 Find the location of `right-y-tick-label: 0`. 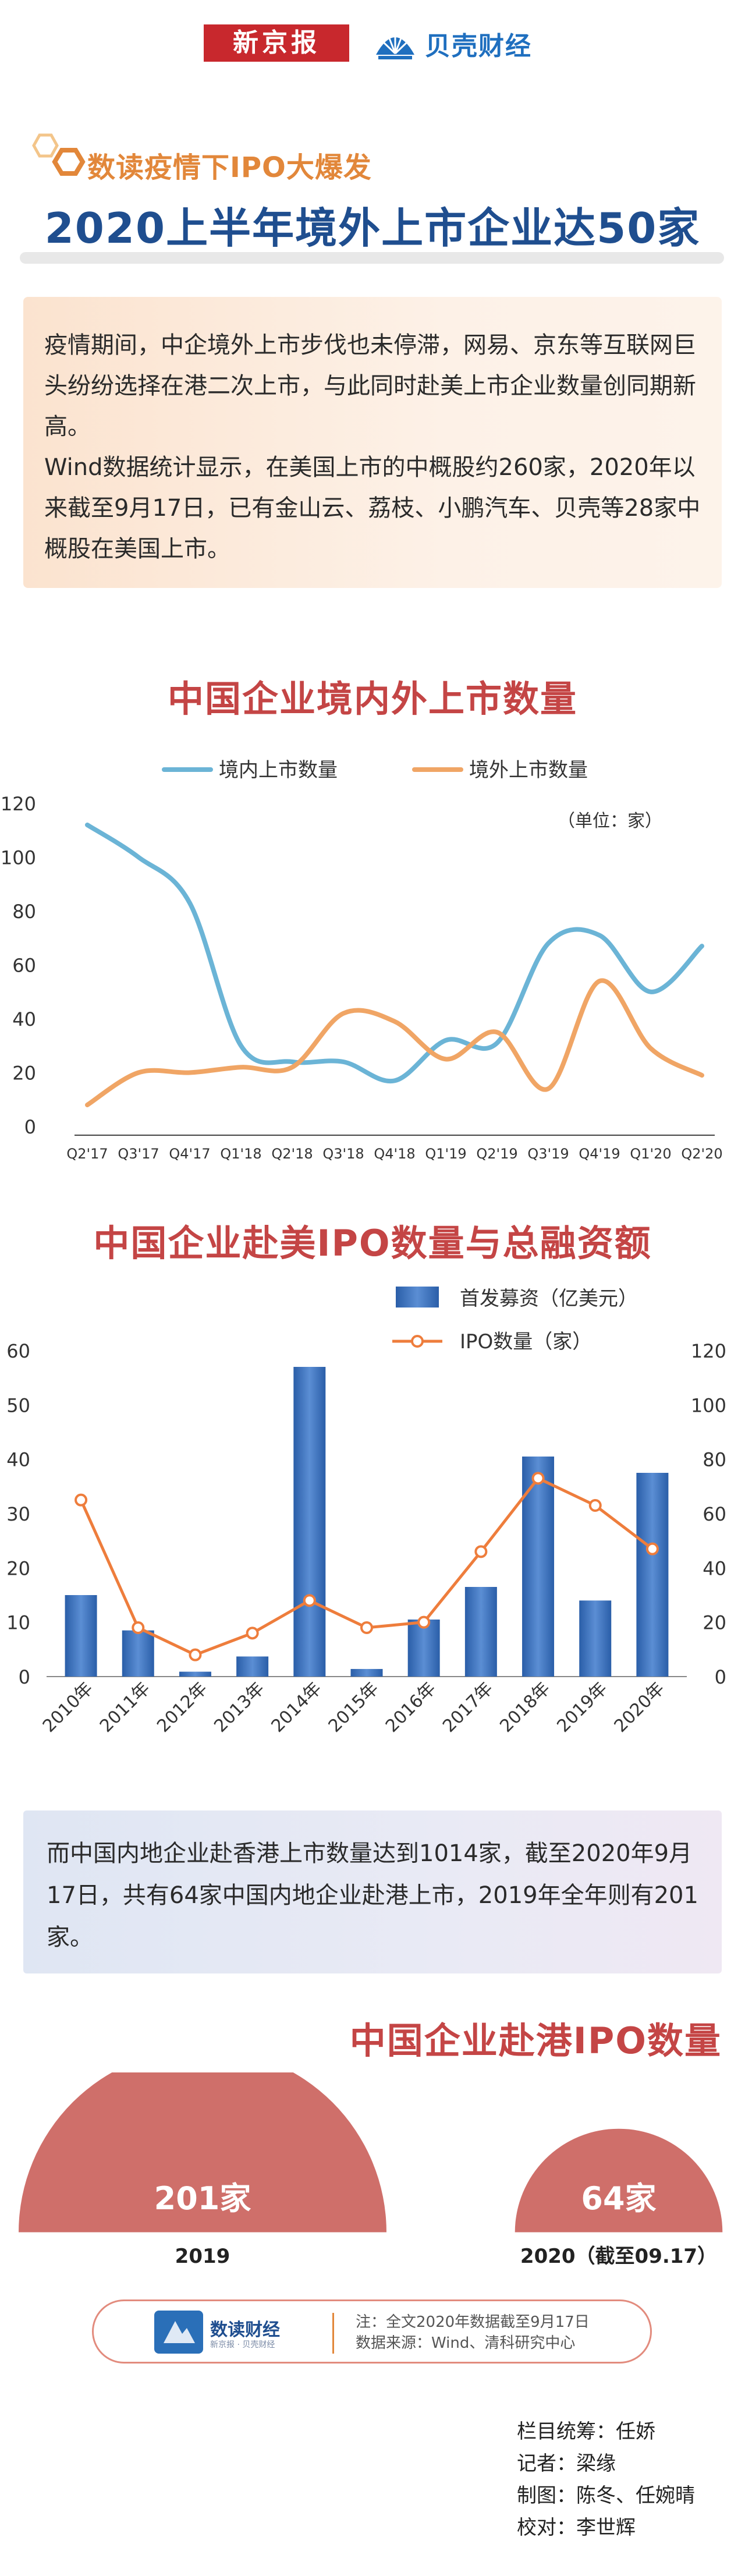

right-y-tick-label: 0 is located at coordinates (720, 1677).